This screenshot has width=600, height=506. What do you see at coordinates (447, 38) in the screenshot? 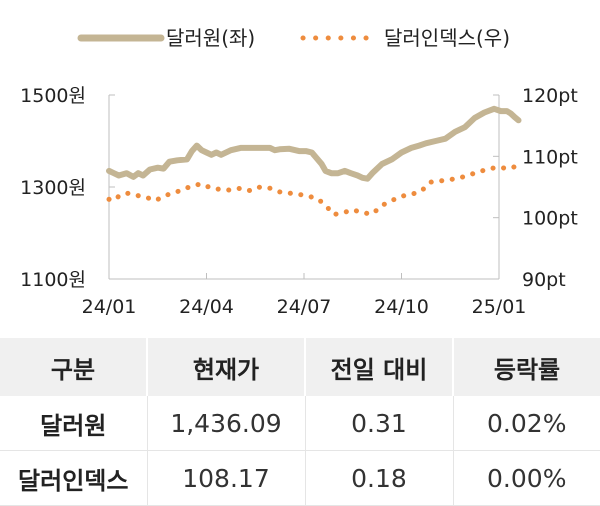
I see `legend-label-dollar-index: 달러인덱스(우)` at bounding box center [447, 38].